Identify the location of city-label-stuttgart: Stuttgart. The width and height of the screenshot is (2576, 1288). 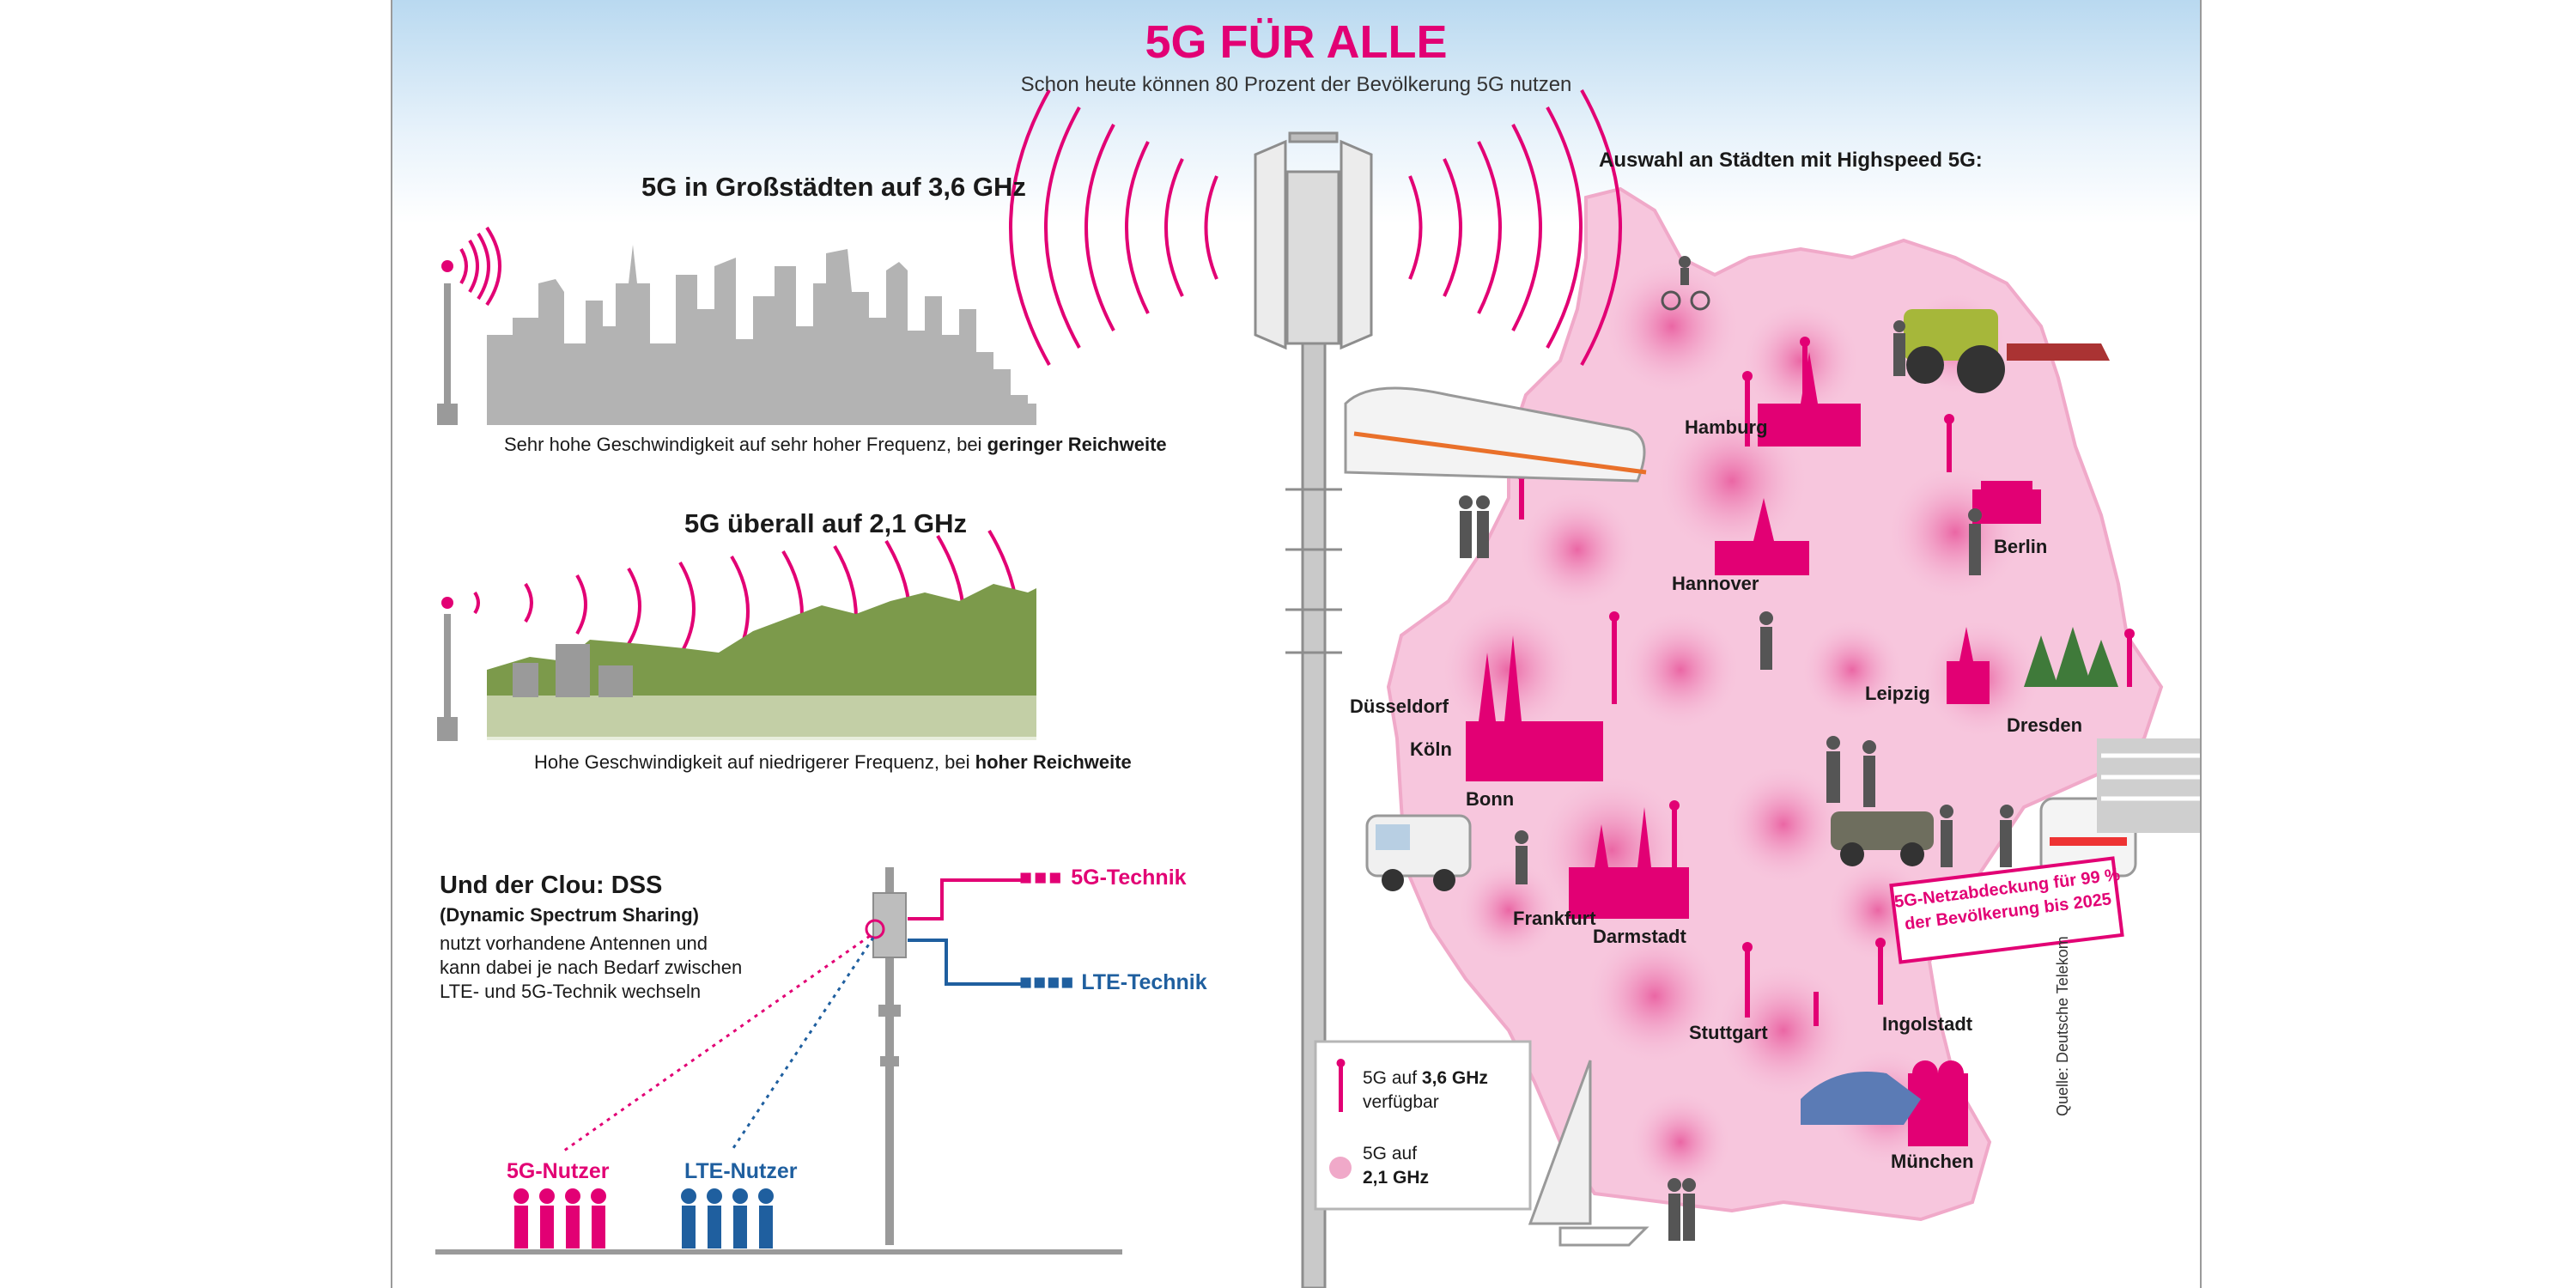
(1729, 1032).